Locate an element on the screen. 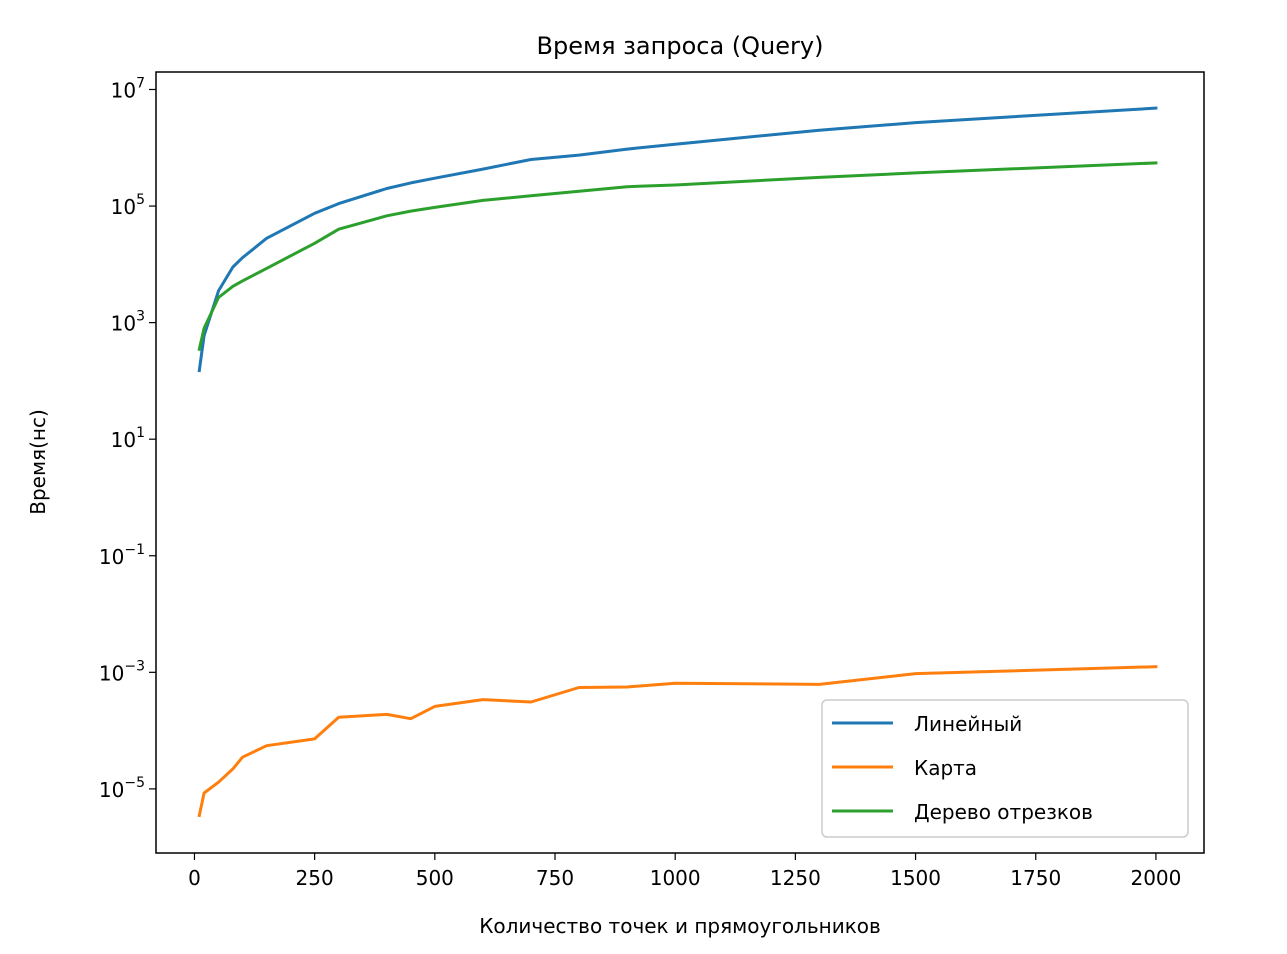 The width and height of the screenshot is (1287, 954). legend-box is located at coordinates (1005, 768).